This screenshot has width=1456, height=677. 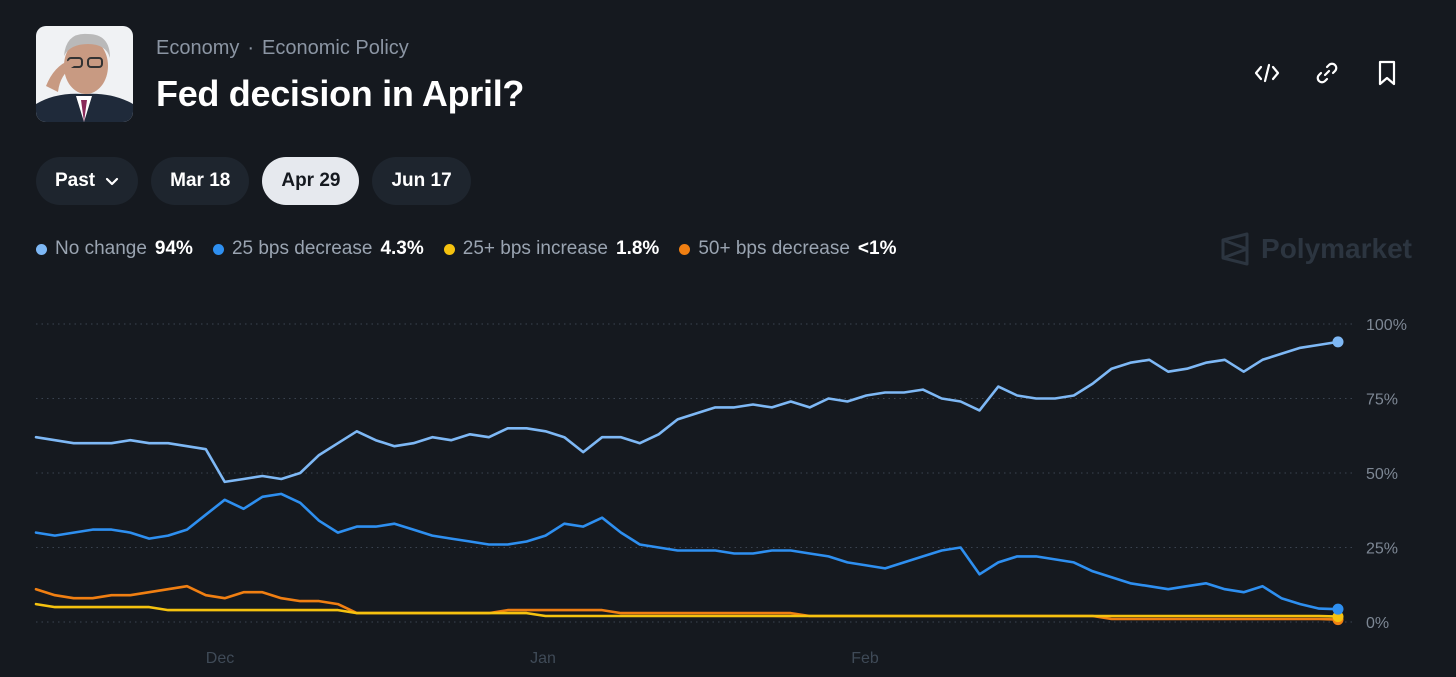 I want to click on tab-past: Past, so click(x=87, y=181).